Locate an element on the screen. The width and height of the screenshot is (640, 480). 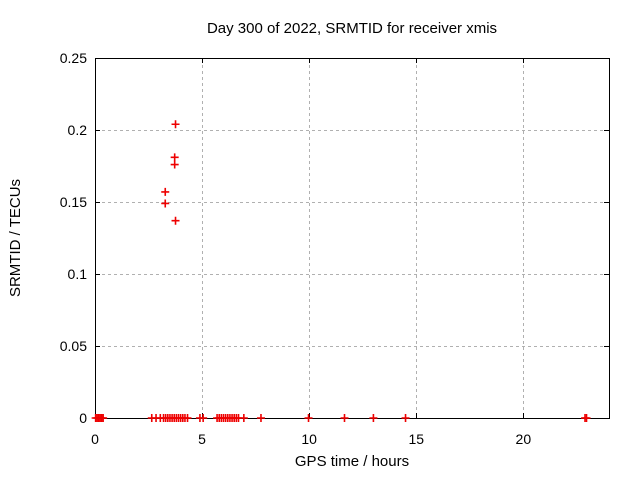
y-tick-label: 0.2 is located at coordinates (78, 130).